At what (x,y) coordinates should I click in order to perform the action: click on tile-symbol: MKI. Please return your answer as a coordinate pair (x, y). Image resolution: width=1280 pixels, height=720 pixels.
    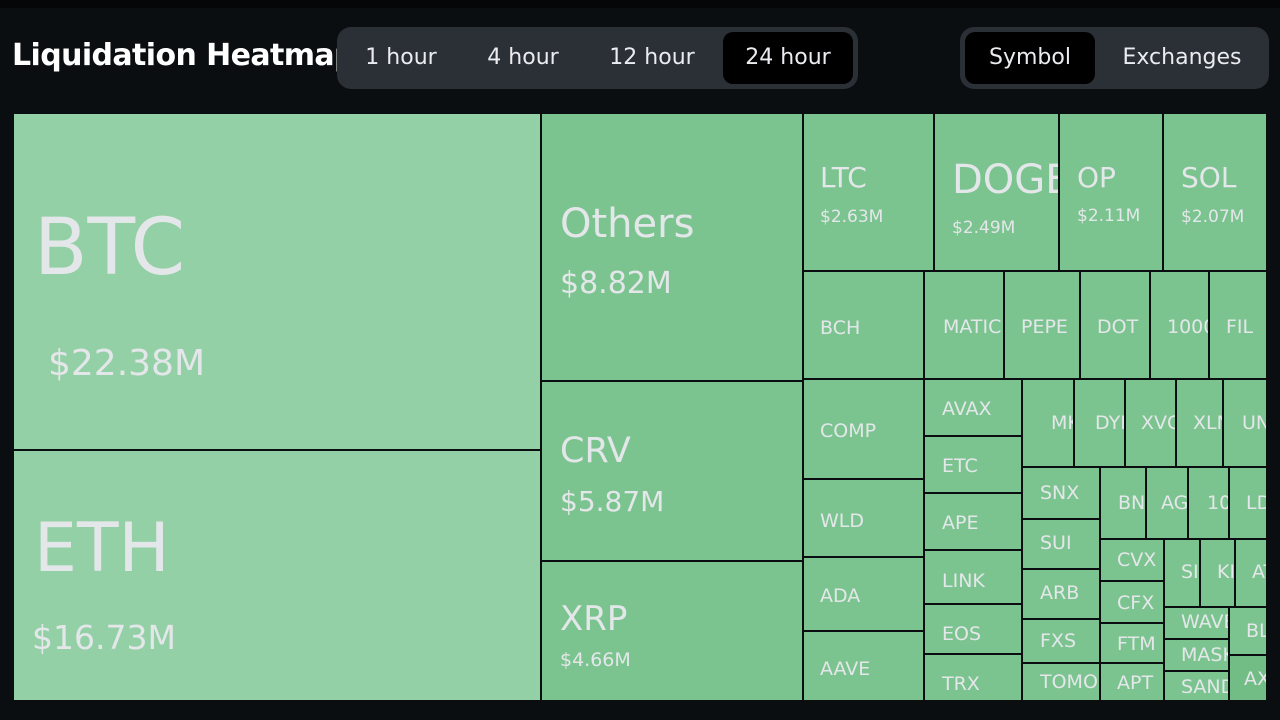
    Looking at the image, I should click on (1062, 423).